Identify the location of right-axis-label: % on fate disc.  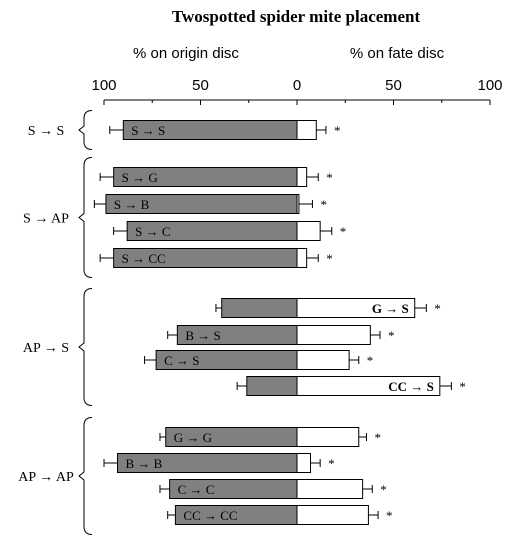
(397, 53).